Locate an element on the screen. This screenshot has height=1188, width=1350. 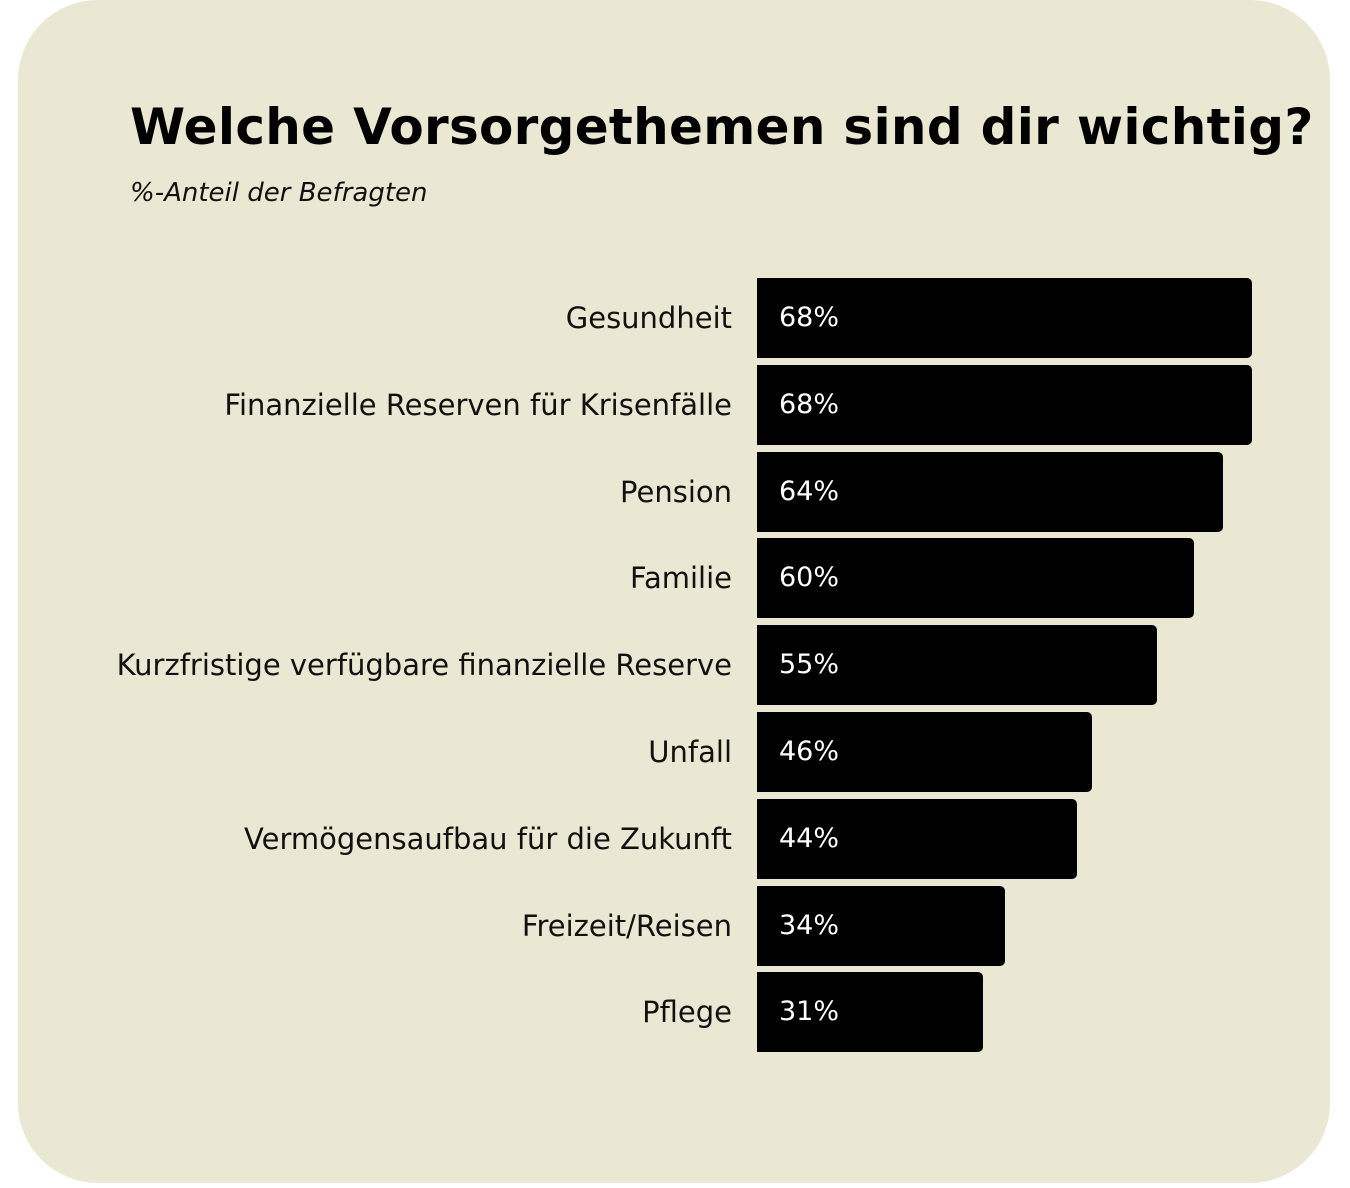
bar-value-label: 31% is located at coordinates (809, 1012).